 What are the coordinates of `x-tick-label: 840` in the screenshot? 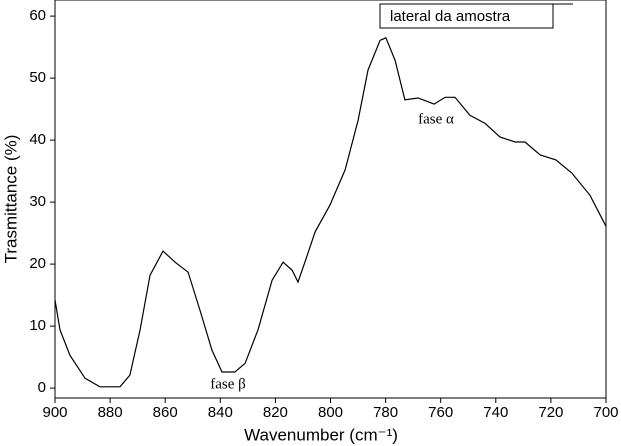 It's located at (220, 412).